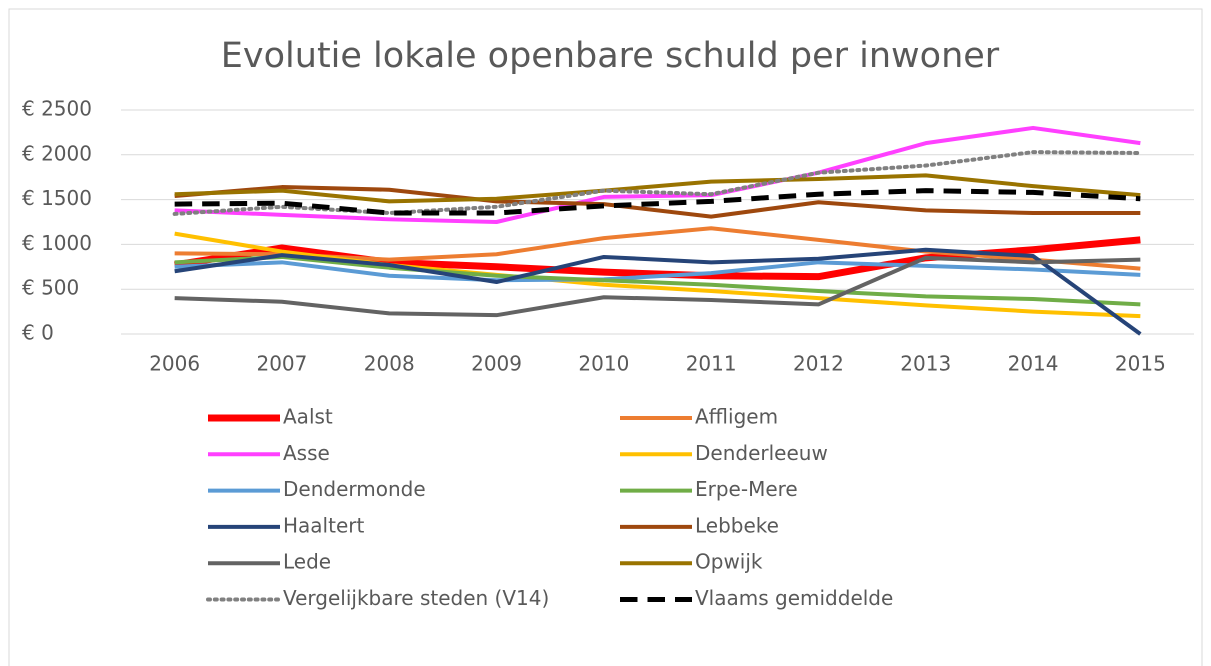 Image resolution: width=1211 pixels, height=666 pixels. Describe the element at coordinates (281, 364) in the screenshot. I see `x-tick-label: 2007` at that location.